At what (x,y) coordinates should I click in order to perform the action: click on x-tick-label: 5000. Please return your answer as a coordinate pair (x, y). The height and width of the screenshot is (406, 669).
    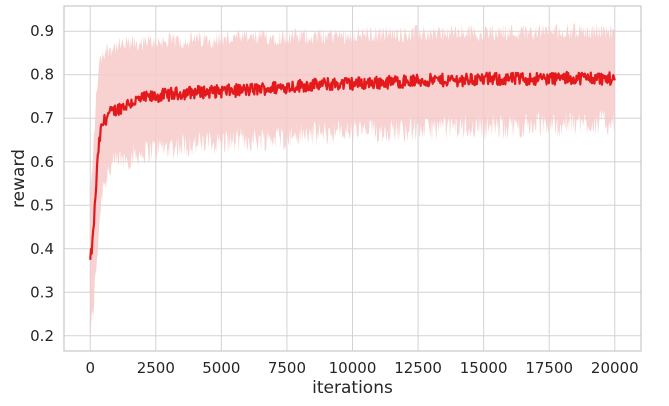
    Looking at the image, I should click on (221, 368).